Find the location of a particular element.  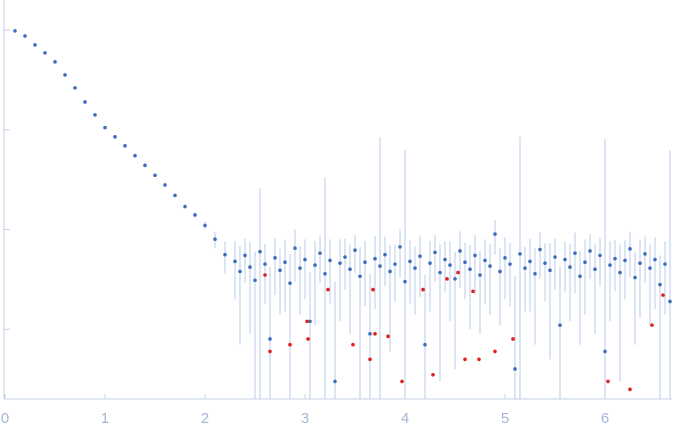

x-tick-label: 5 is located at coordinates (505, 418).